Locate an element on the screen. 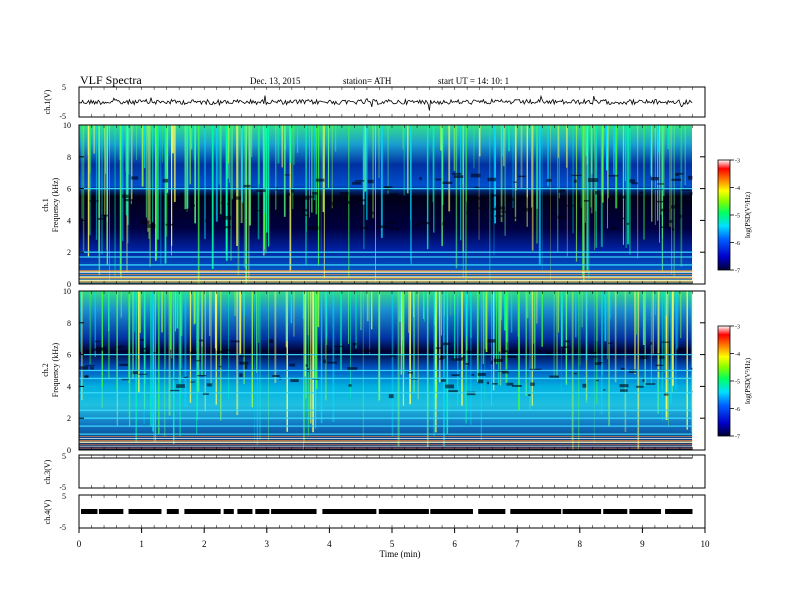 This screenshot has width=792, height=612. ch3-voltage-ylabel: ch.3(V) is located at coordinates (47, 471).